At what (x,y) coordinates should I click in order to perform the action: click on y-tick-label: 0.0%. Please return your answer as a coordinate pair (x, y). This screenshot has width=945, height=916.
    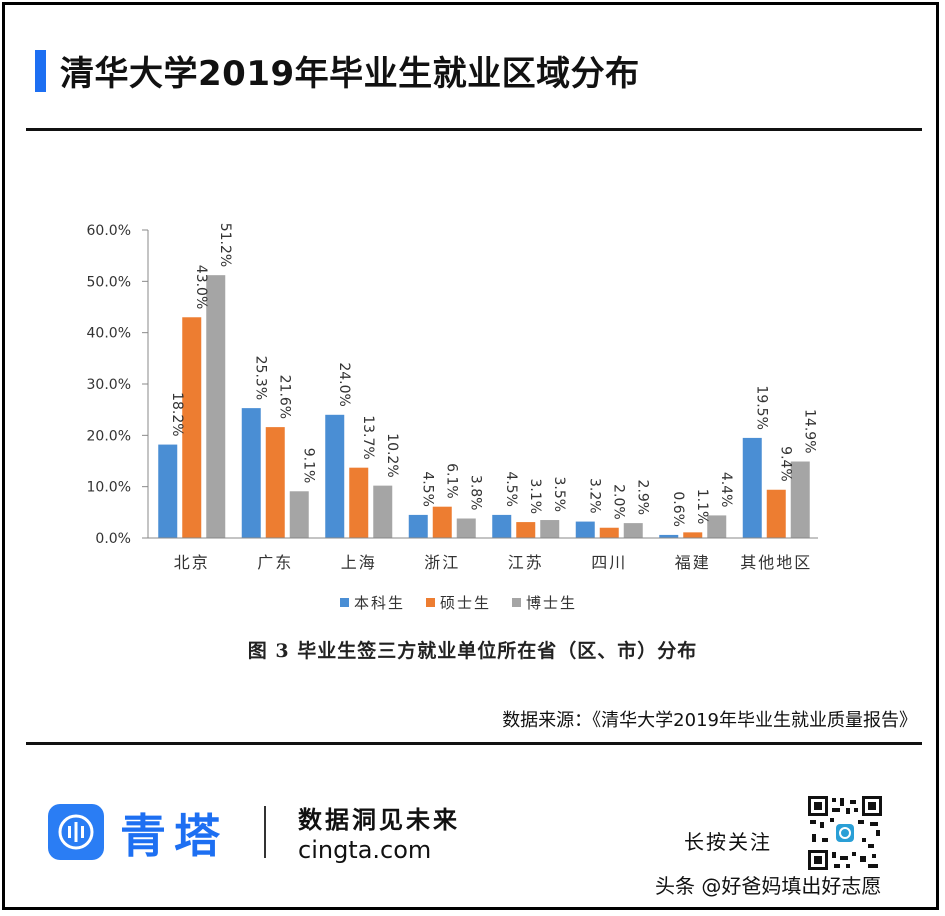
    Looking at the image, I should click on (113, 539).